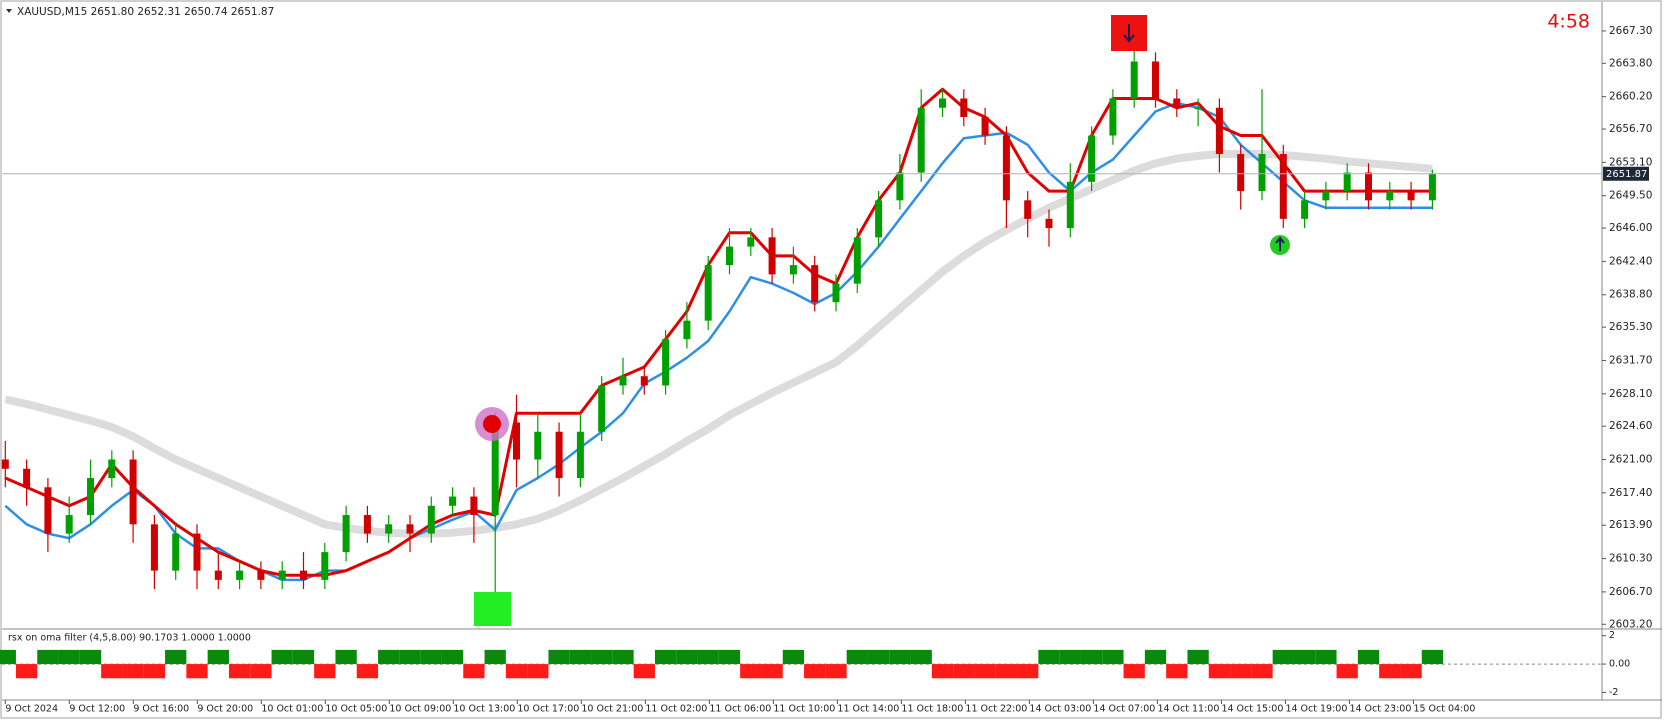 This screenshot has height=725, width=1670. Describe the element at coordinates (1124, 709) in the screenshot. I see `x-tick-label: 14 Oct 07:00` at that location.